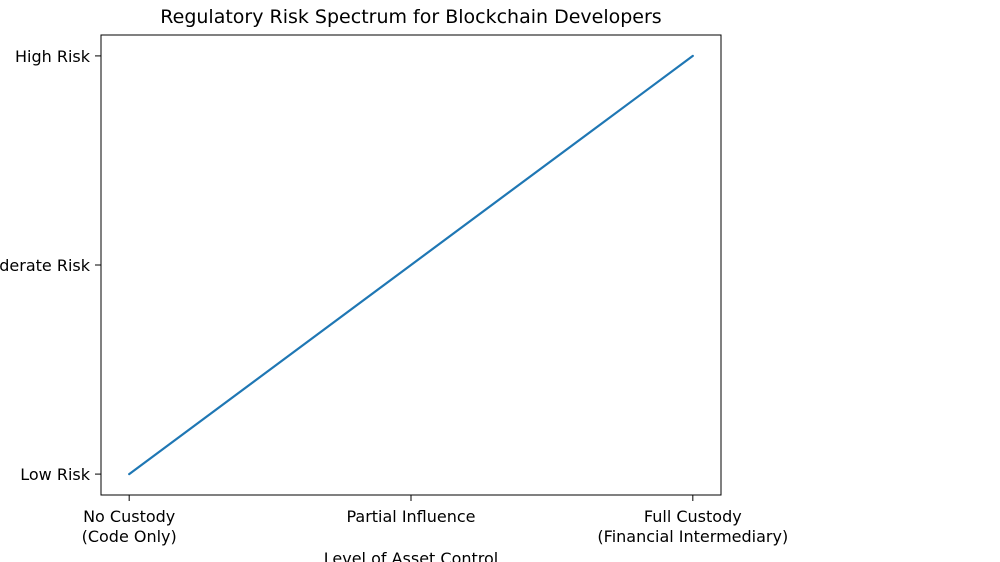 The image size is (1000, 562). Describe the element at coordinates (129, 516) in the screenshot. I see `x-tick-label: No Custody` at that location.